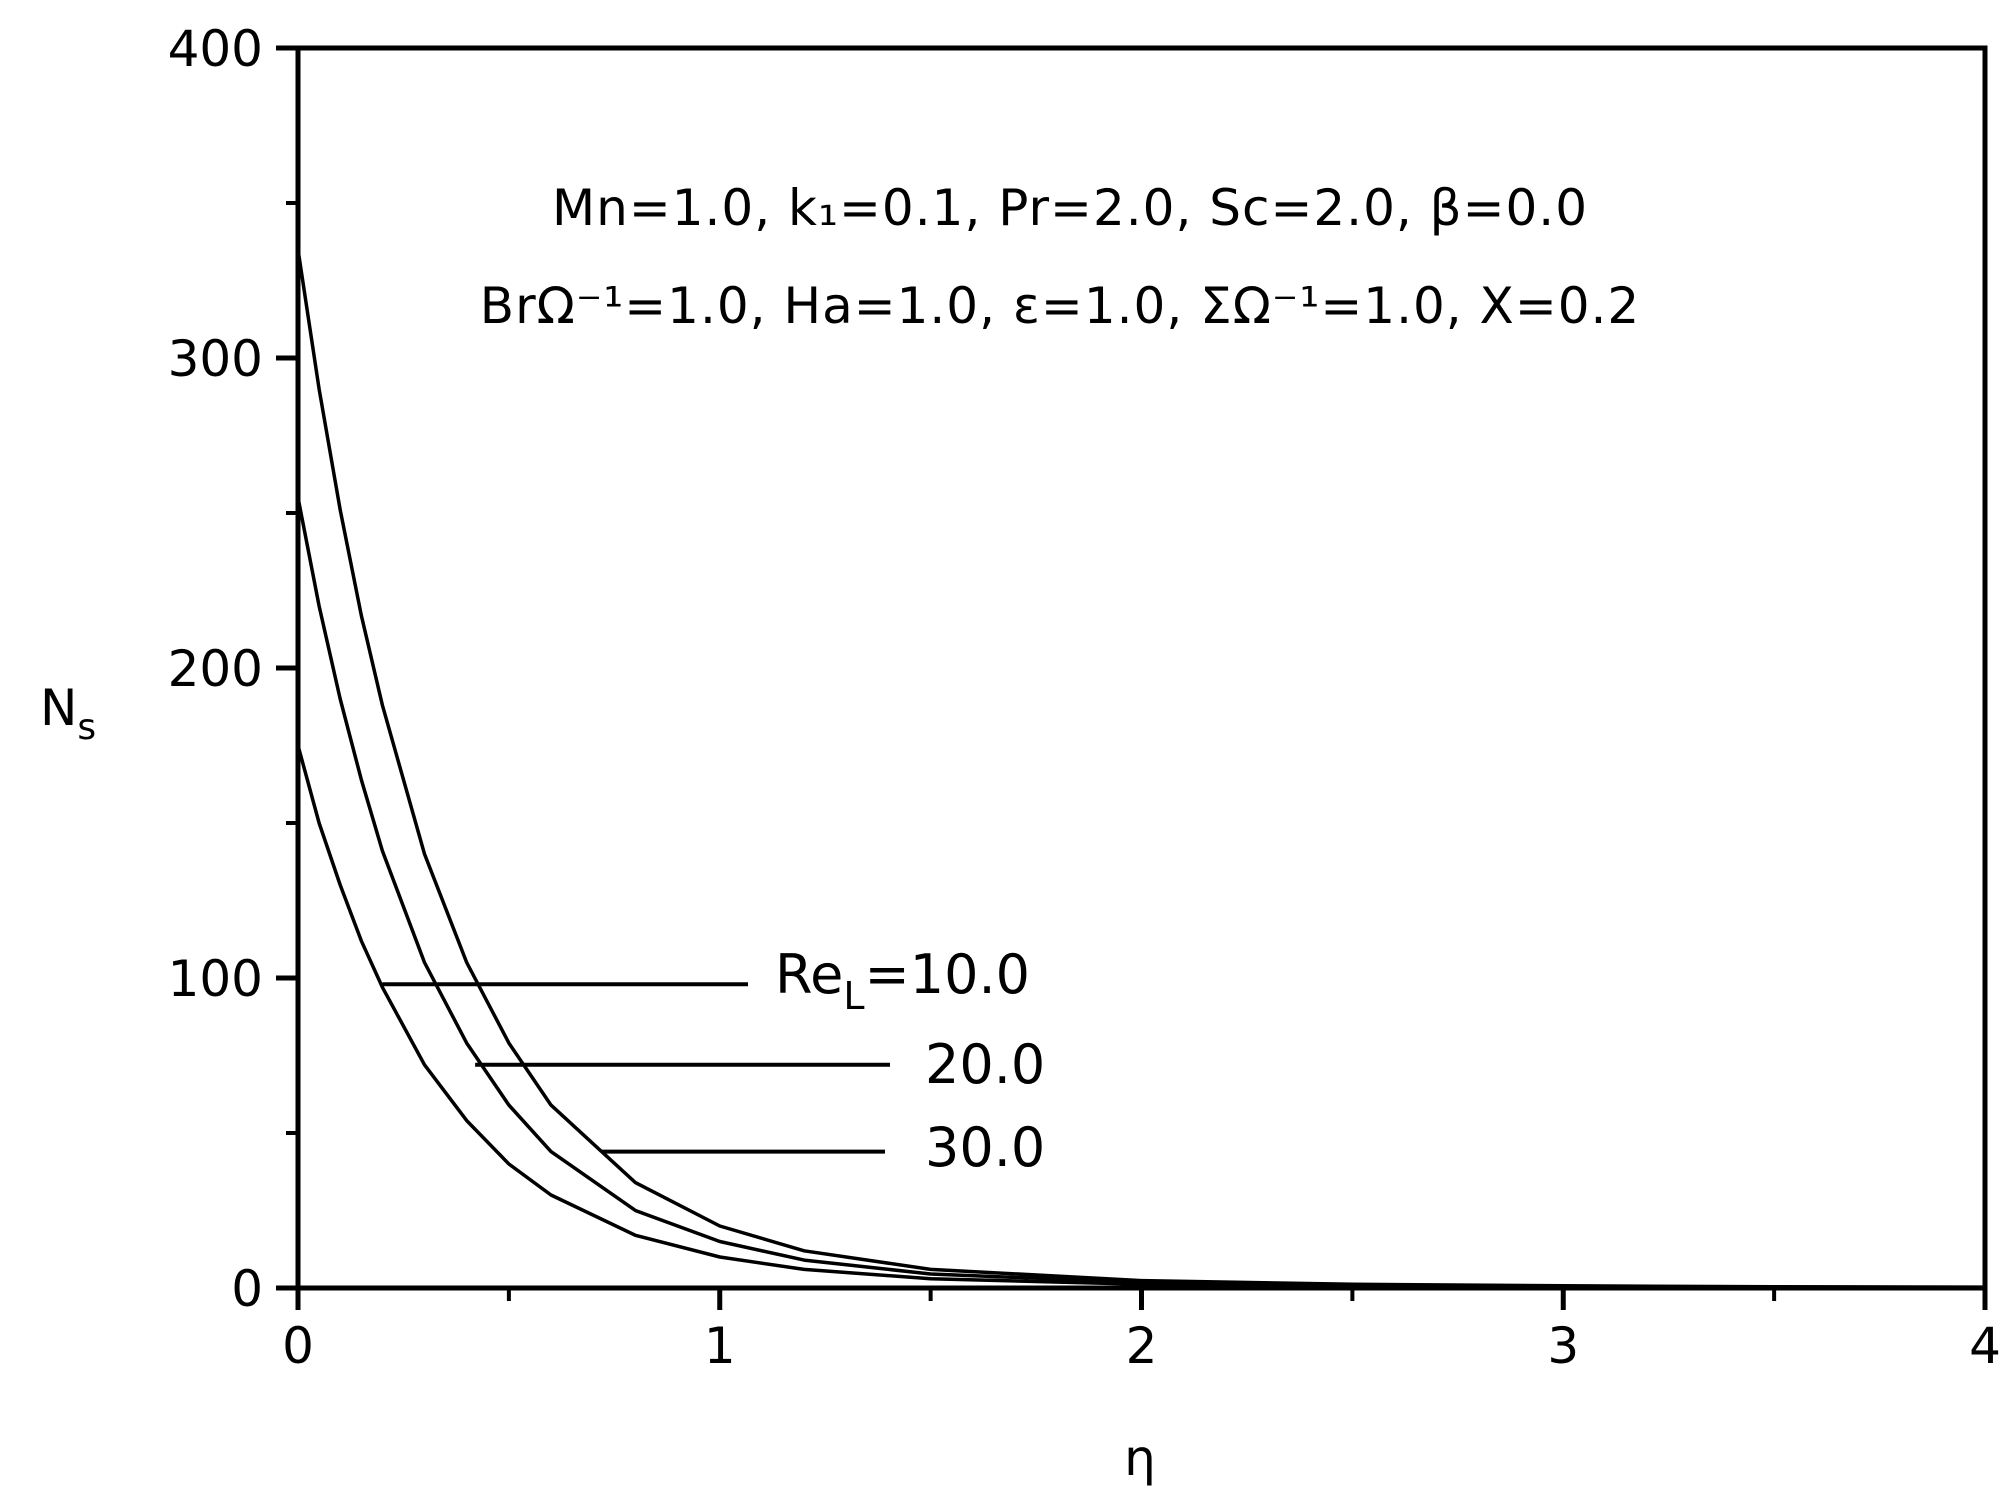  I want to click on legend-prefix-sub: L, so click(853, 996).